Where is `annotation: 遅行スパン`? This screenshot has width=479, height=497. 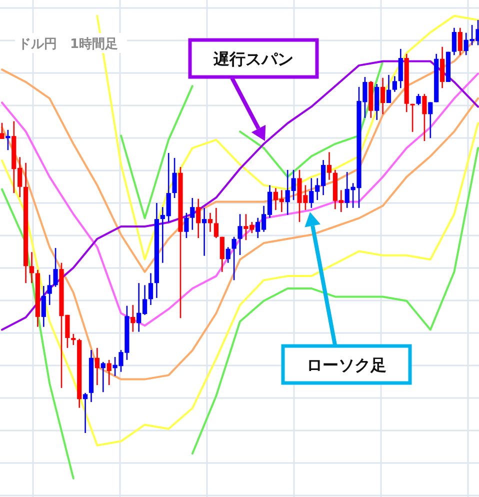 annotation: 遅行スパン is located at coordinates (253, 59).